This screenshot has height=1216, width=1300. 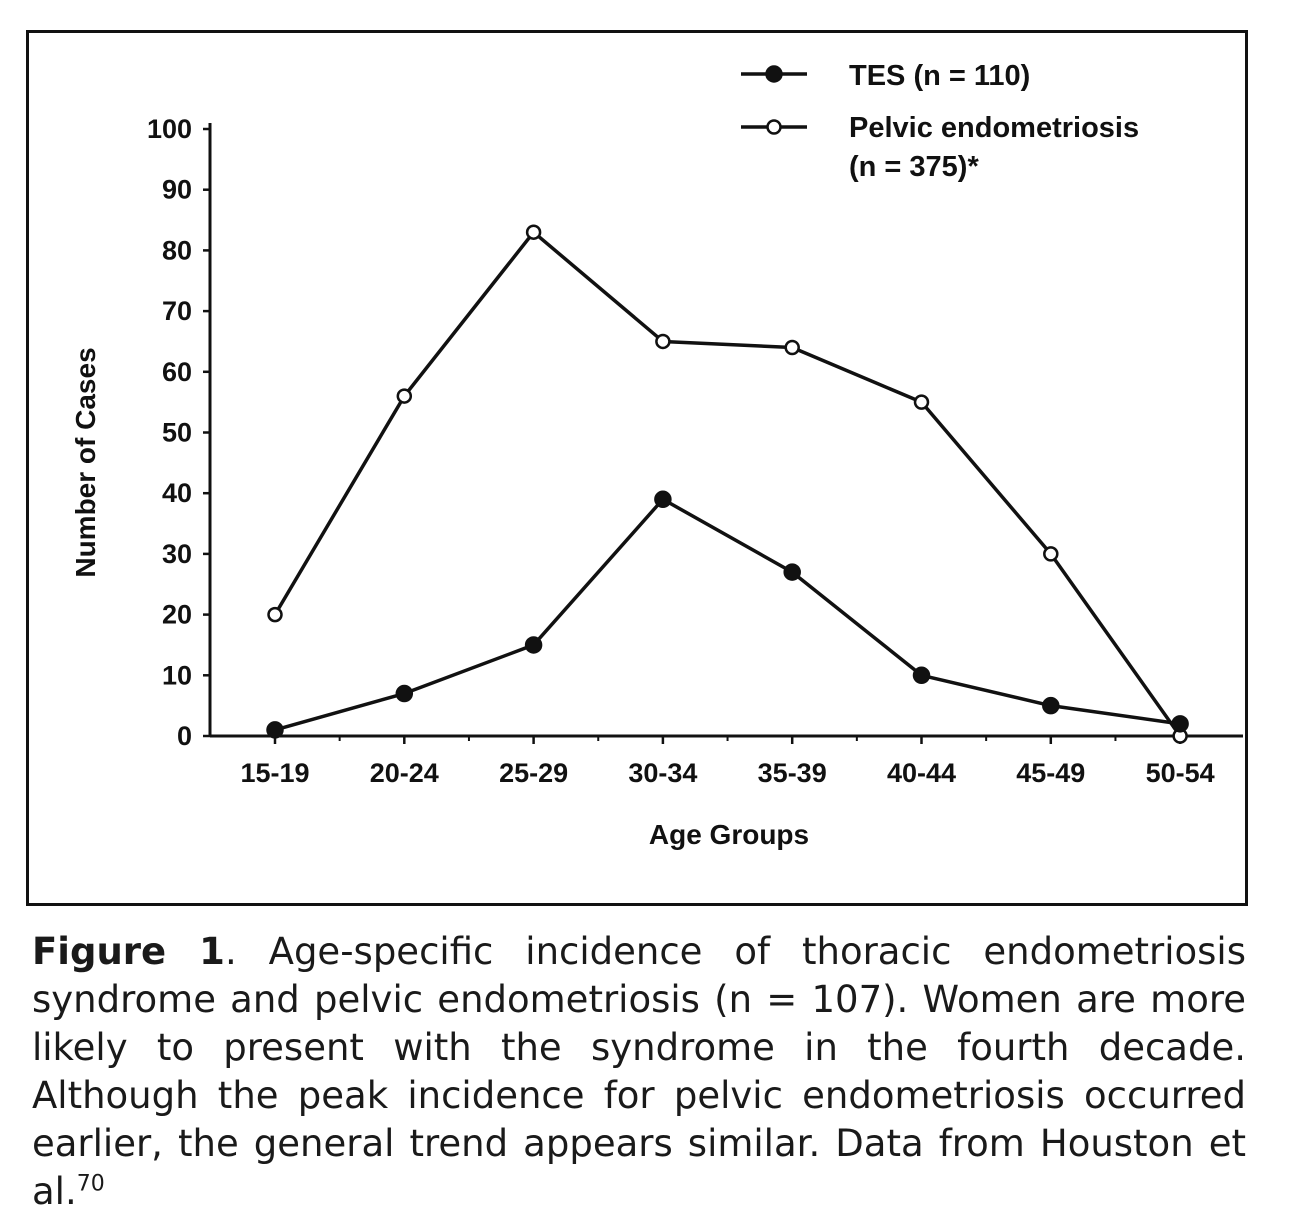 I want to click on x-tick-label: 35-39, so click(x=792, y=773).